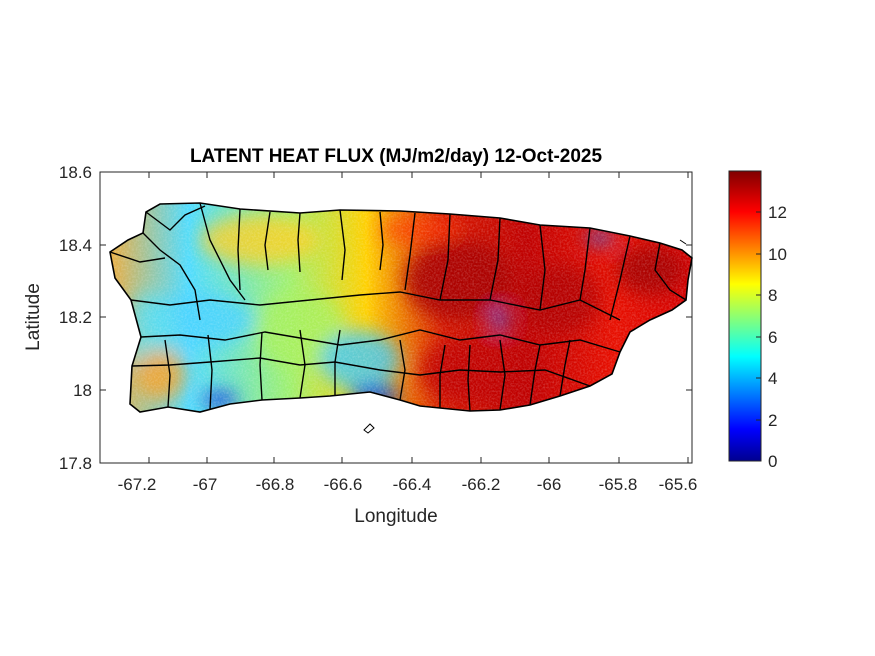  What do you see at coordinates (75, 172) in the screenshot?
I see `y-tick-label: 18.6` at bounding box center [75, 172].